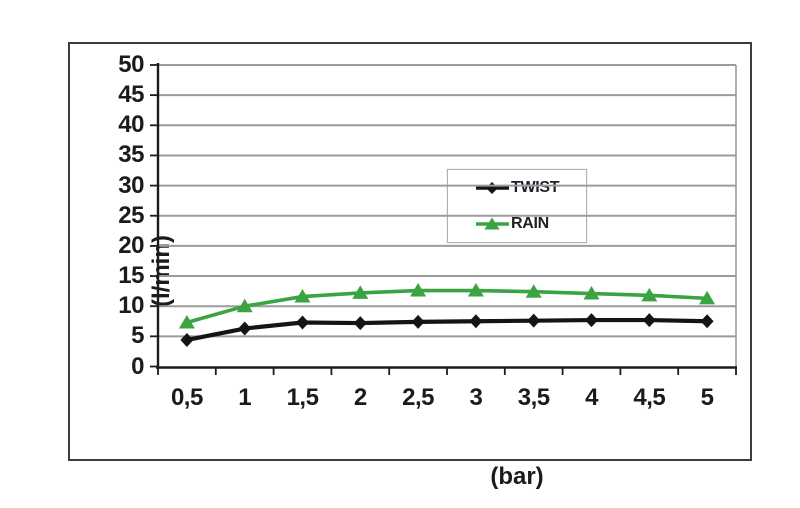 Image resolution: width=800 pixels, height=508 pixels. I want to click on y-tick-label: 10, so click(131, 306).